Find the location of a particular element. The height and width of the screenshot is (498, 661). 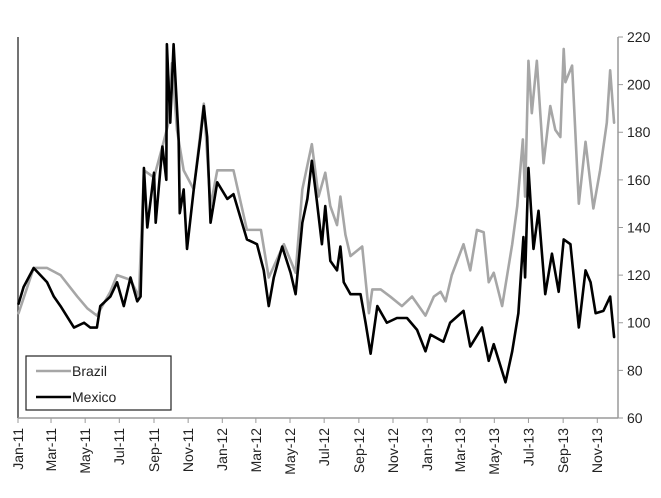

x-tick-label: Jul-13 is located at coordinates (528, 447).